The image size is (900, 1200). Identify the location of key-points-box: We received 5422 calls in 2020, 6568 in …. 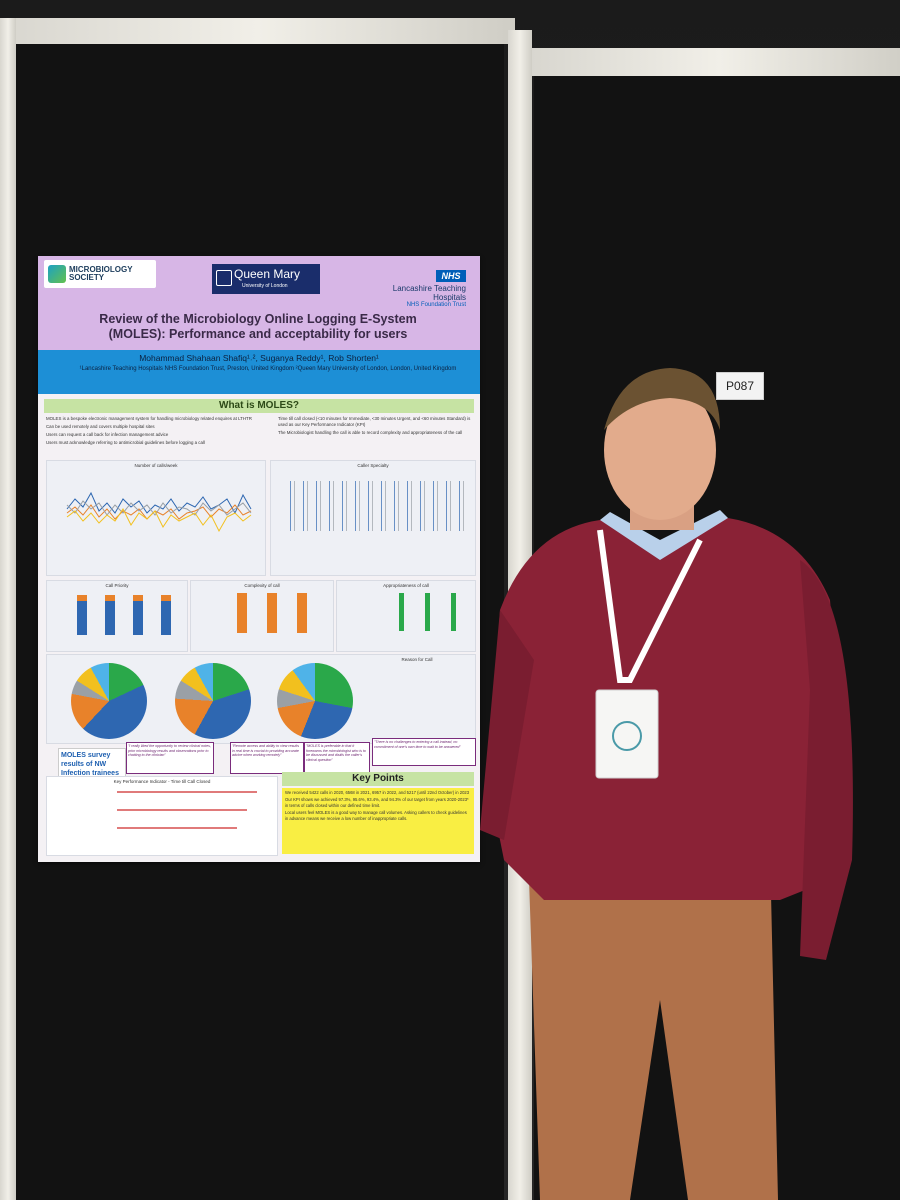
(378, 821).